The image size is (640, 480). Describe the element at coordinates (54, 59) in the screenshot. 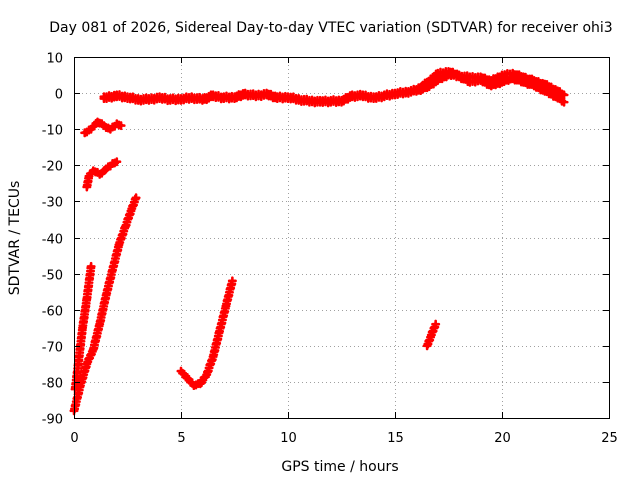

I see `y-tick-label: 10` at that location.